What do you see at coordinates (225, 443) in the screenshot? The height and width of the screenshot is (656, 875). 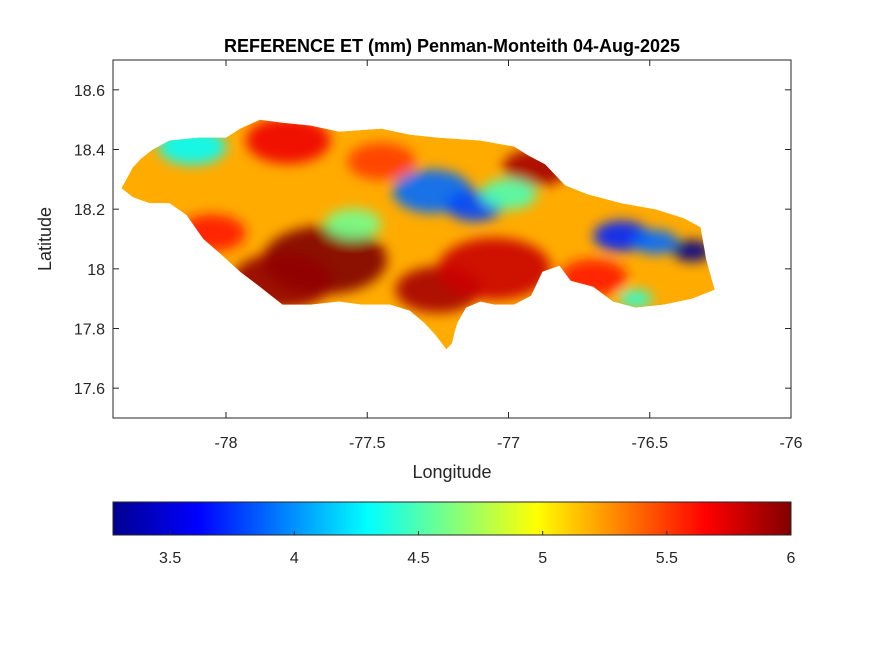 I see `x-tick-label: -78` at bounding box center [225, 443].